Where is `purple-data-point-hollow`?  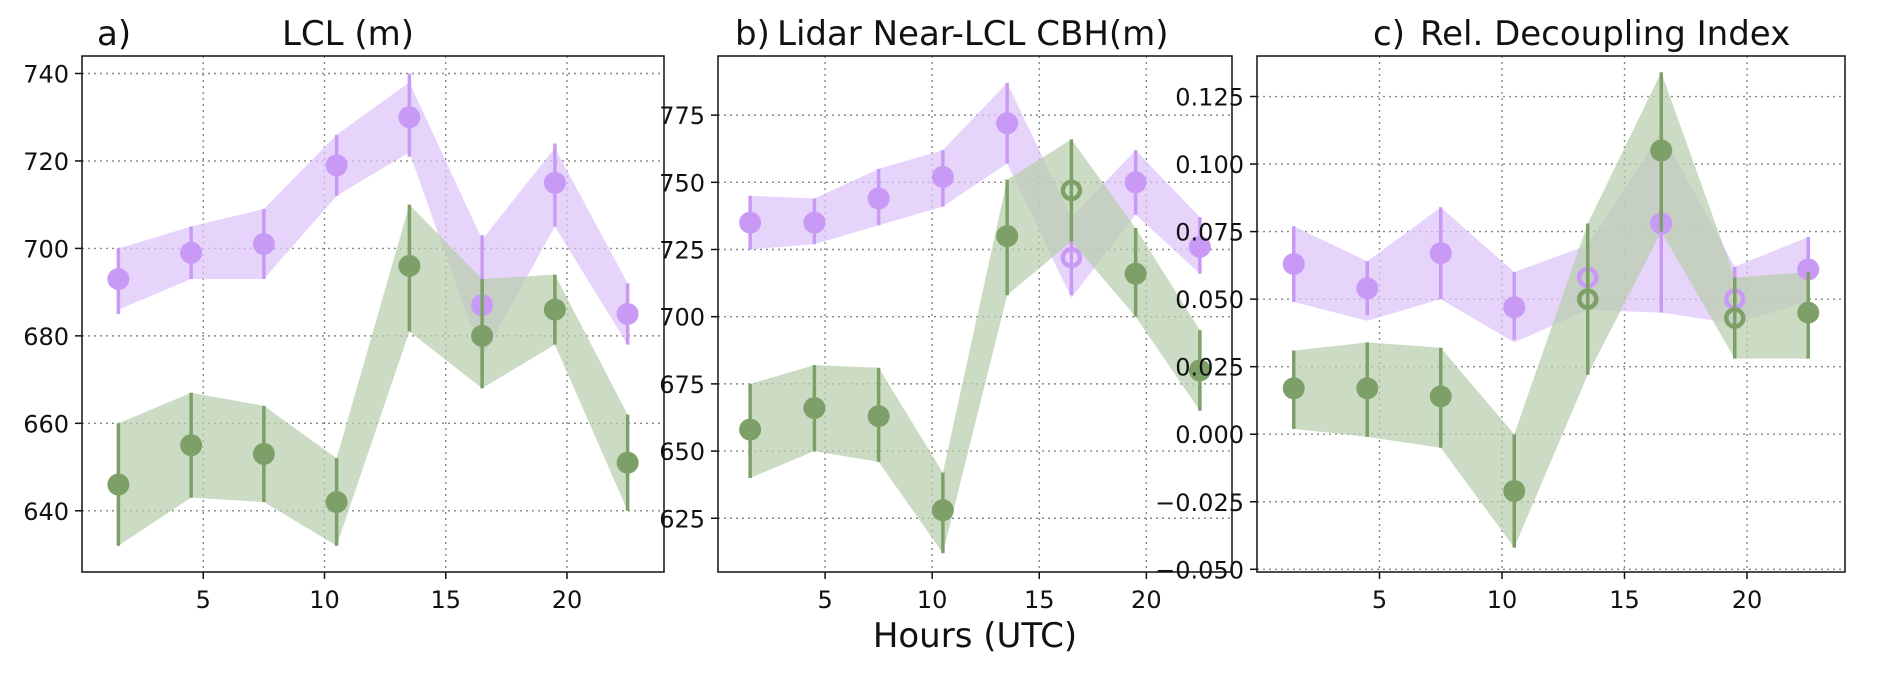 purple-data-point-hollow is located at coordinates (1071, 257).